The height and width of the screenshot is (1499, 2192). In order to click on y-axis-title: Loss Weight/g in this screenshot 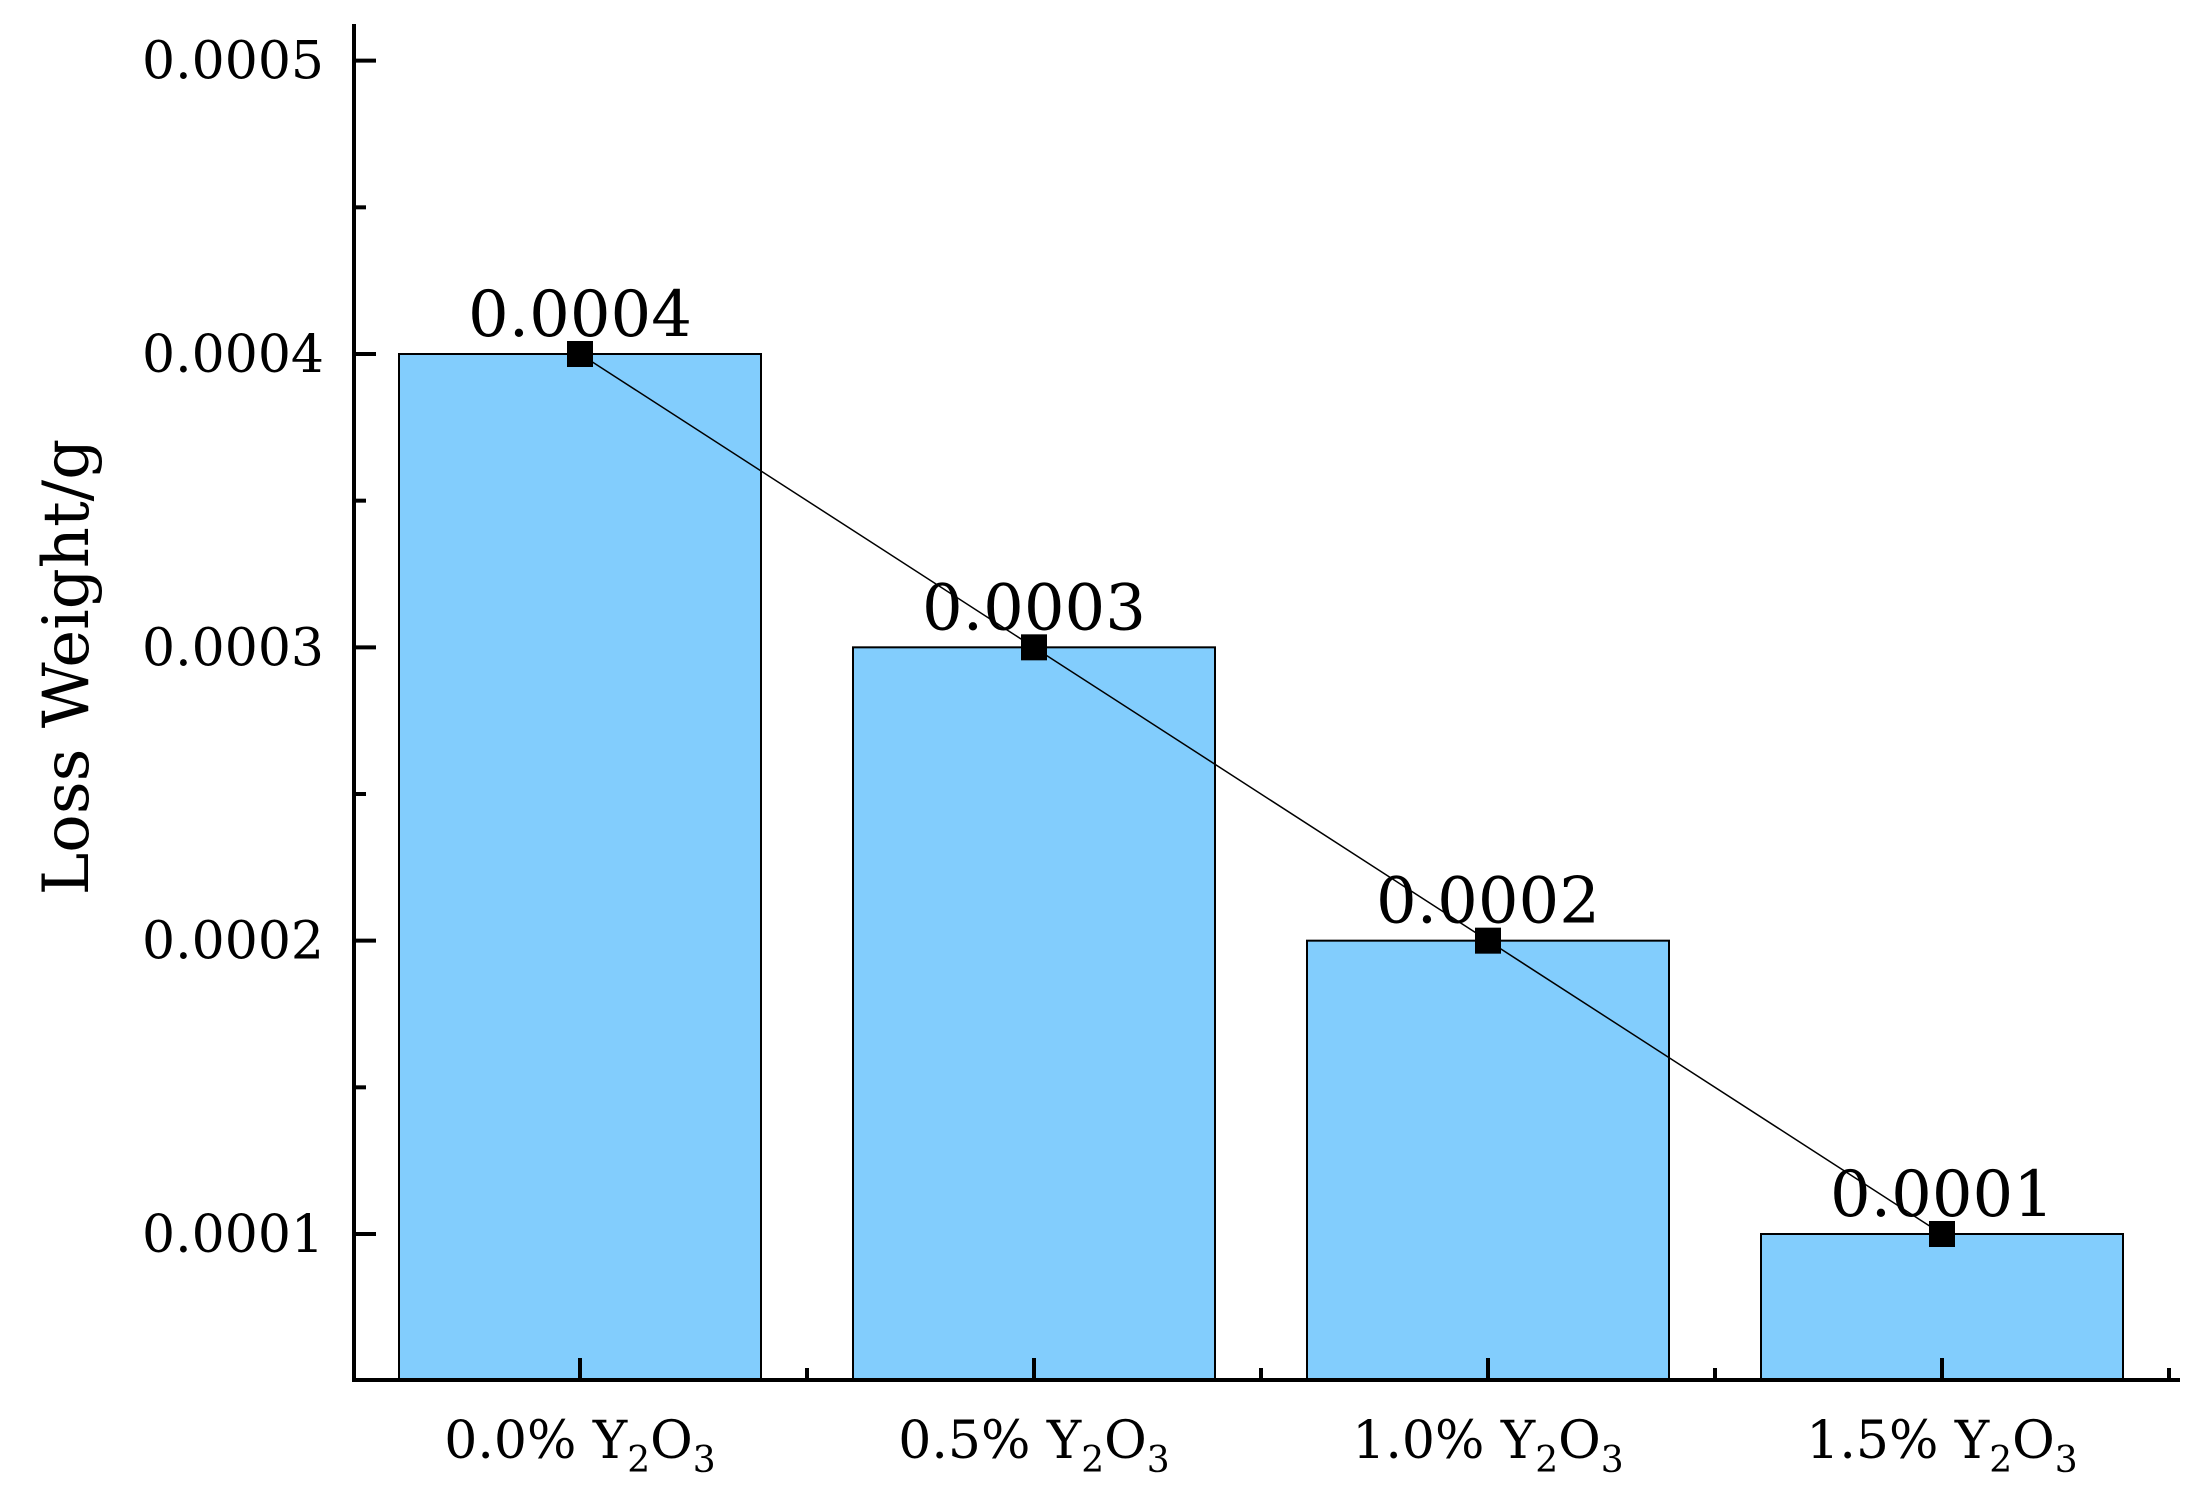, I will do `click(67, 667)`.